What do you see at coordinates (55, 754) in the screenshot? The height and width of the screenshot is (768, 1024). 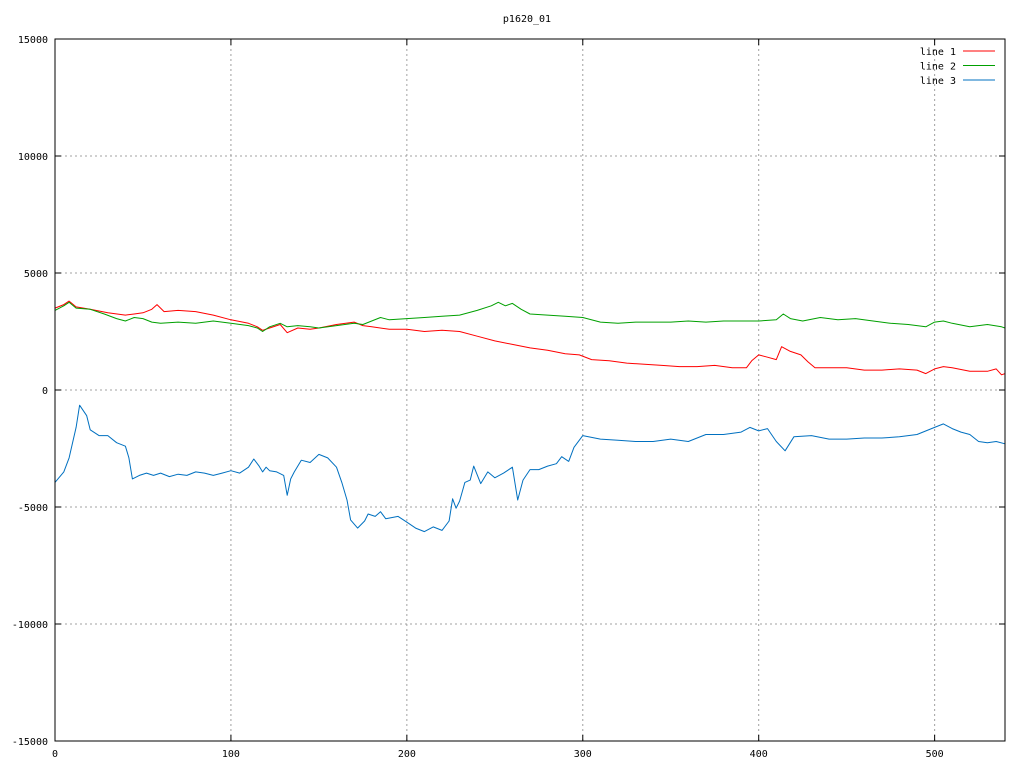 I see `x-tick-label: 0` at bounding box center [55, 754].